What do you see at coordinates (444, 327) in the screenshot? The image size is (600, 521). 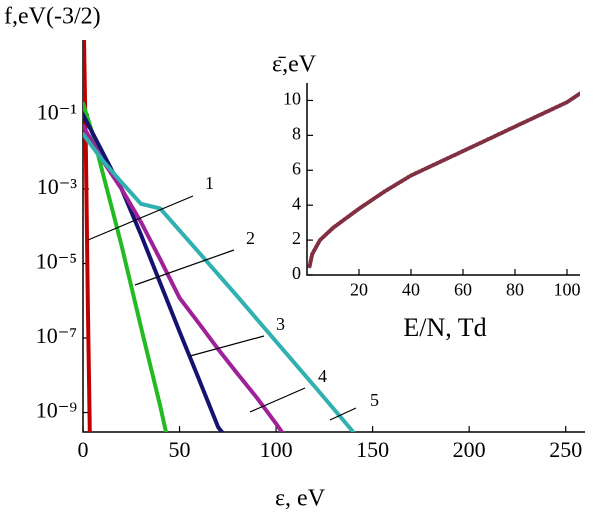 I see `x-axis-label: E/N, Td` at bounding box center [444, 327].